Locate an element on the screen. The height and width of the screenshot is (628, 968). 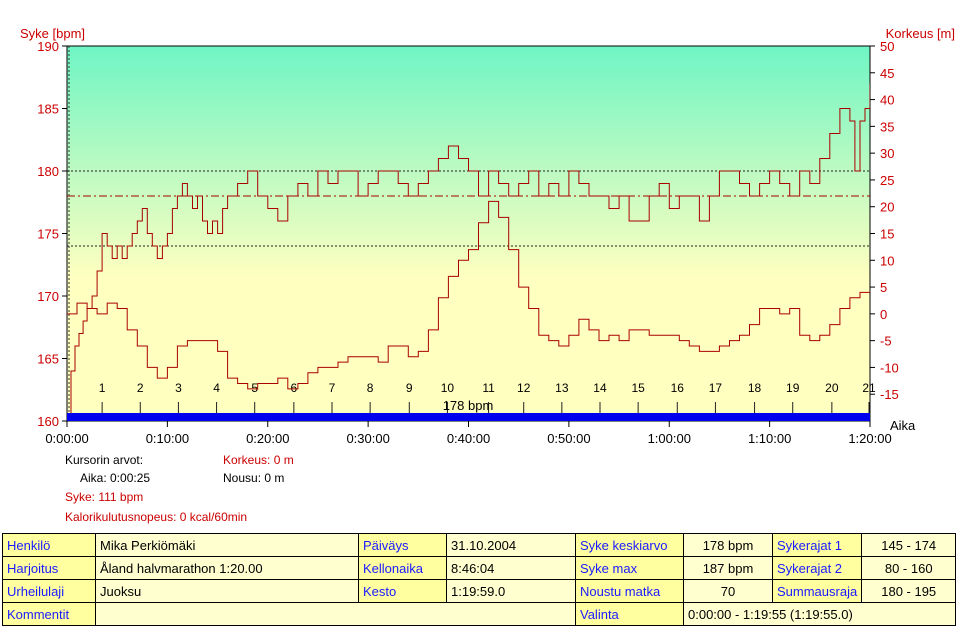
label-hr-limits-1: Sykerajat 1 is located at coordinates (817, 545).